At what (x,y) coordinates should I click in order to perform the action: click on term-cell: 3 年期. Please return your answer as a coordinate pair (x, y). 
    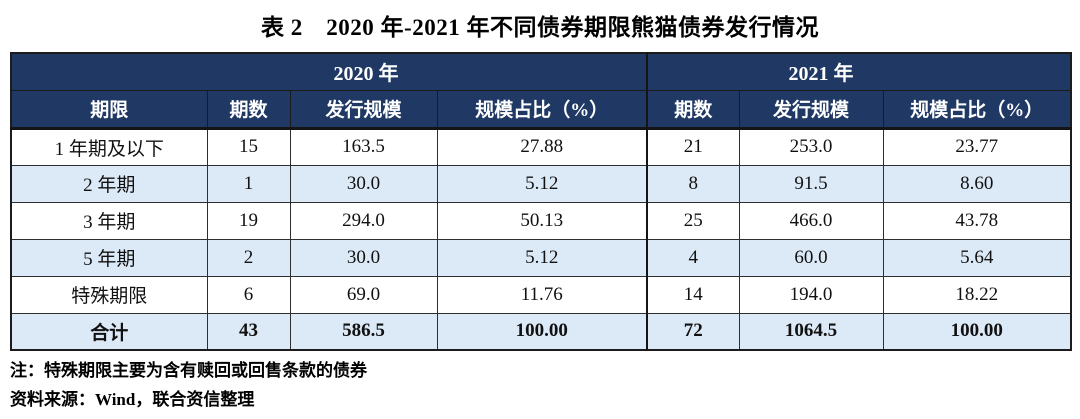
    Looking at the image, I should click on (109, 220).